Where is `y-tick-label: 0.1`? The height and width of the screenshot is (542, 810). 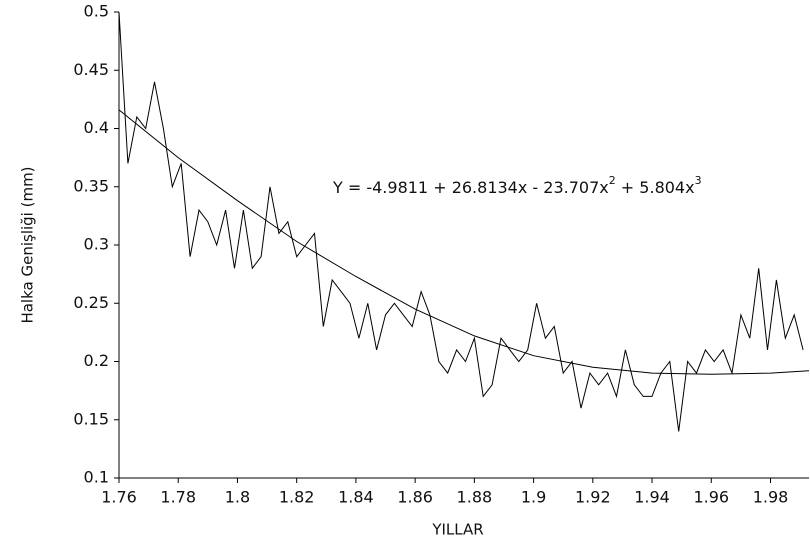
y-tick-label: 0.1 is located at coordinates (96, 477).